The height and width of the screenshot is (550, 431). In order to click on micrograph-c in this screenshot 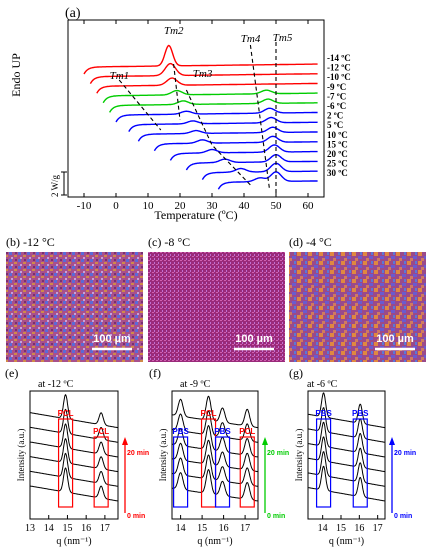, I will do `click(216, 307)`.